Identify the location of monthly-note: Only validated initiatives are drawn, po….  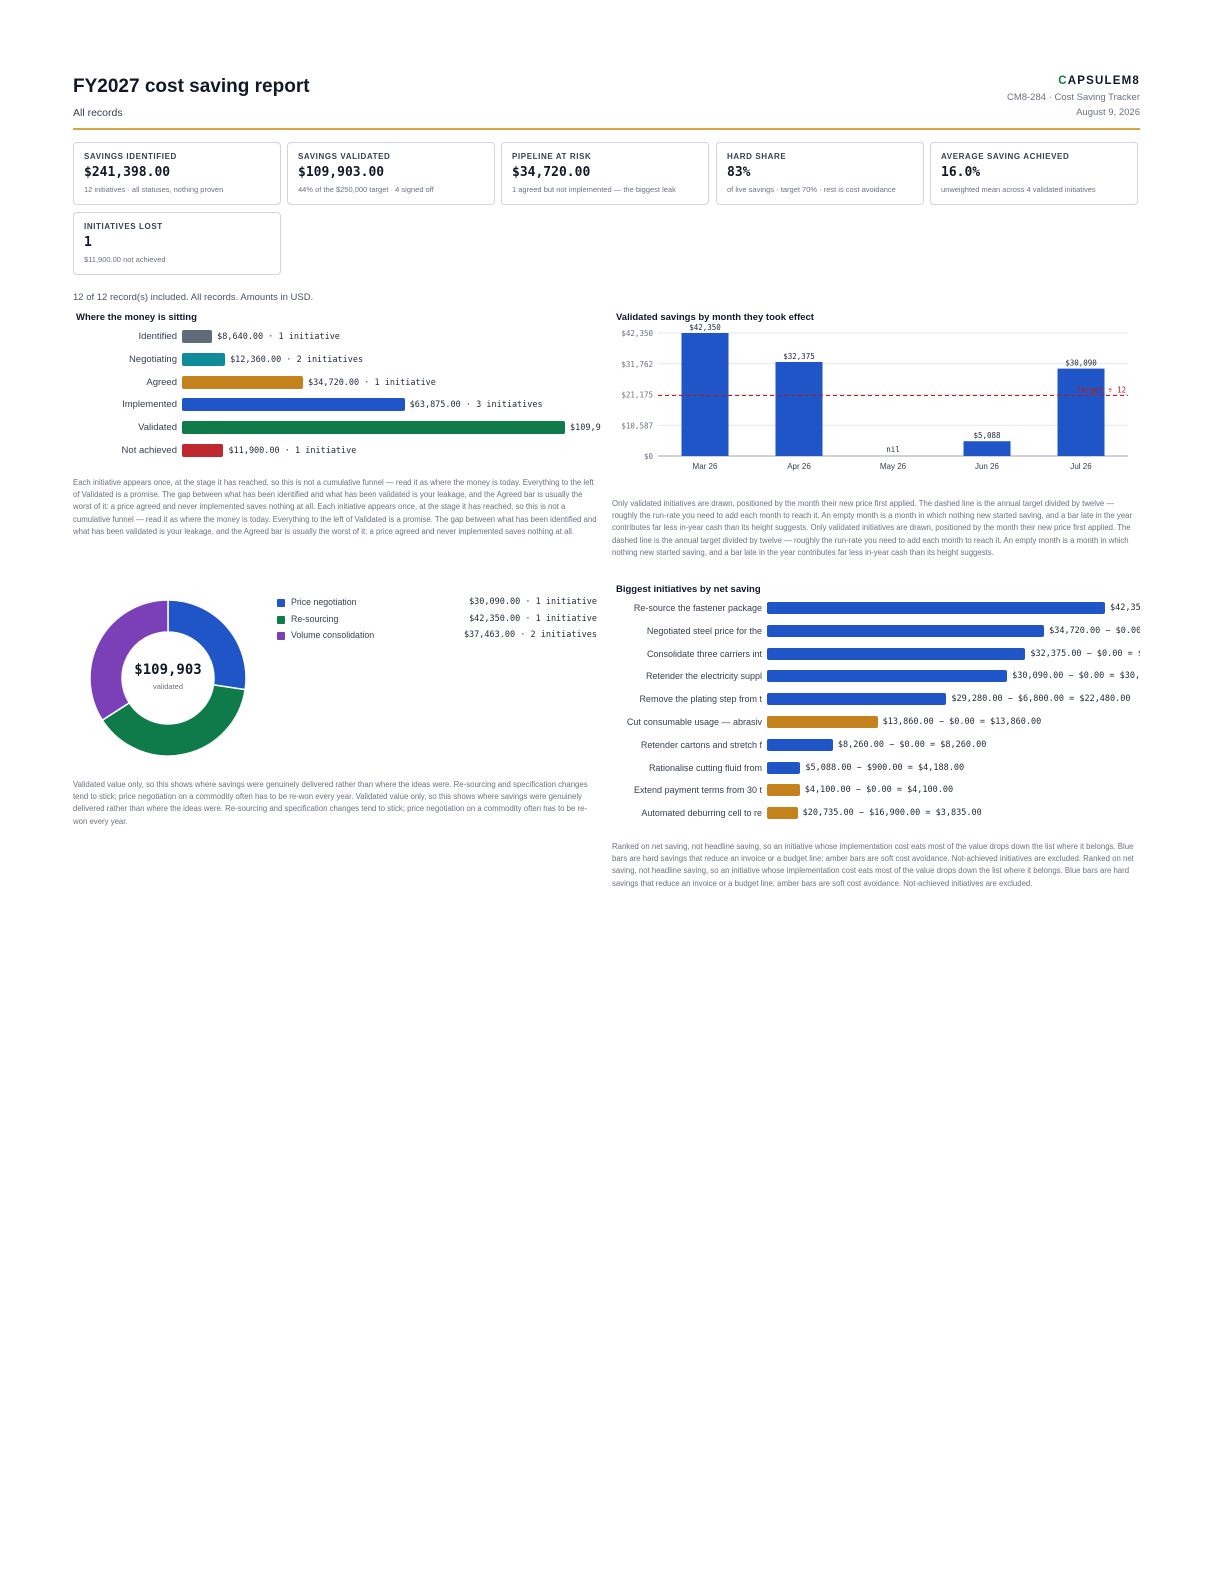
(872, 528).